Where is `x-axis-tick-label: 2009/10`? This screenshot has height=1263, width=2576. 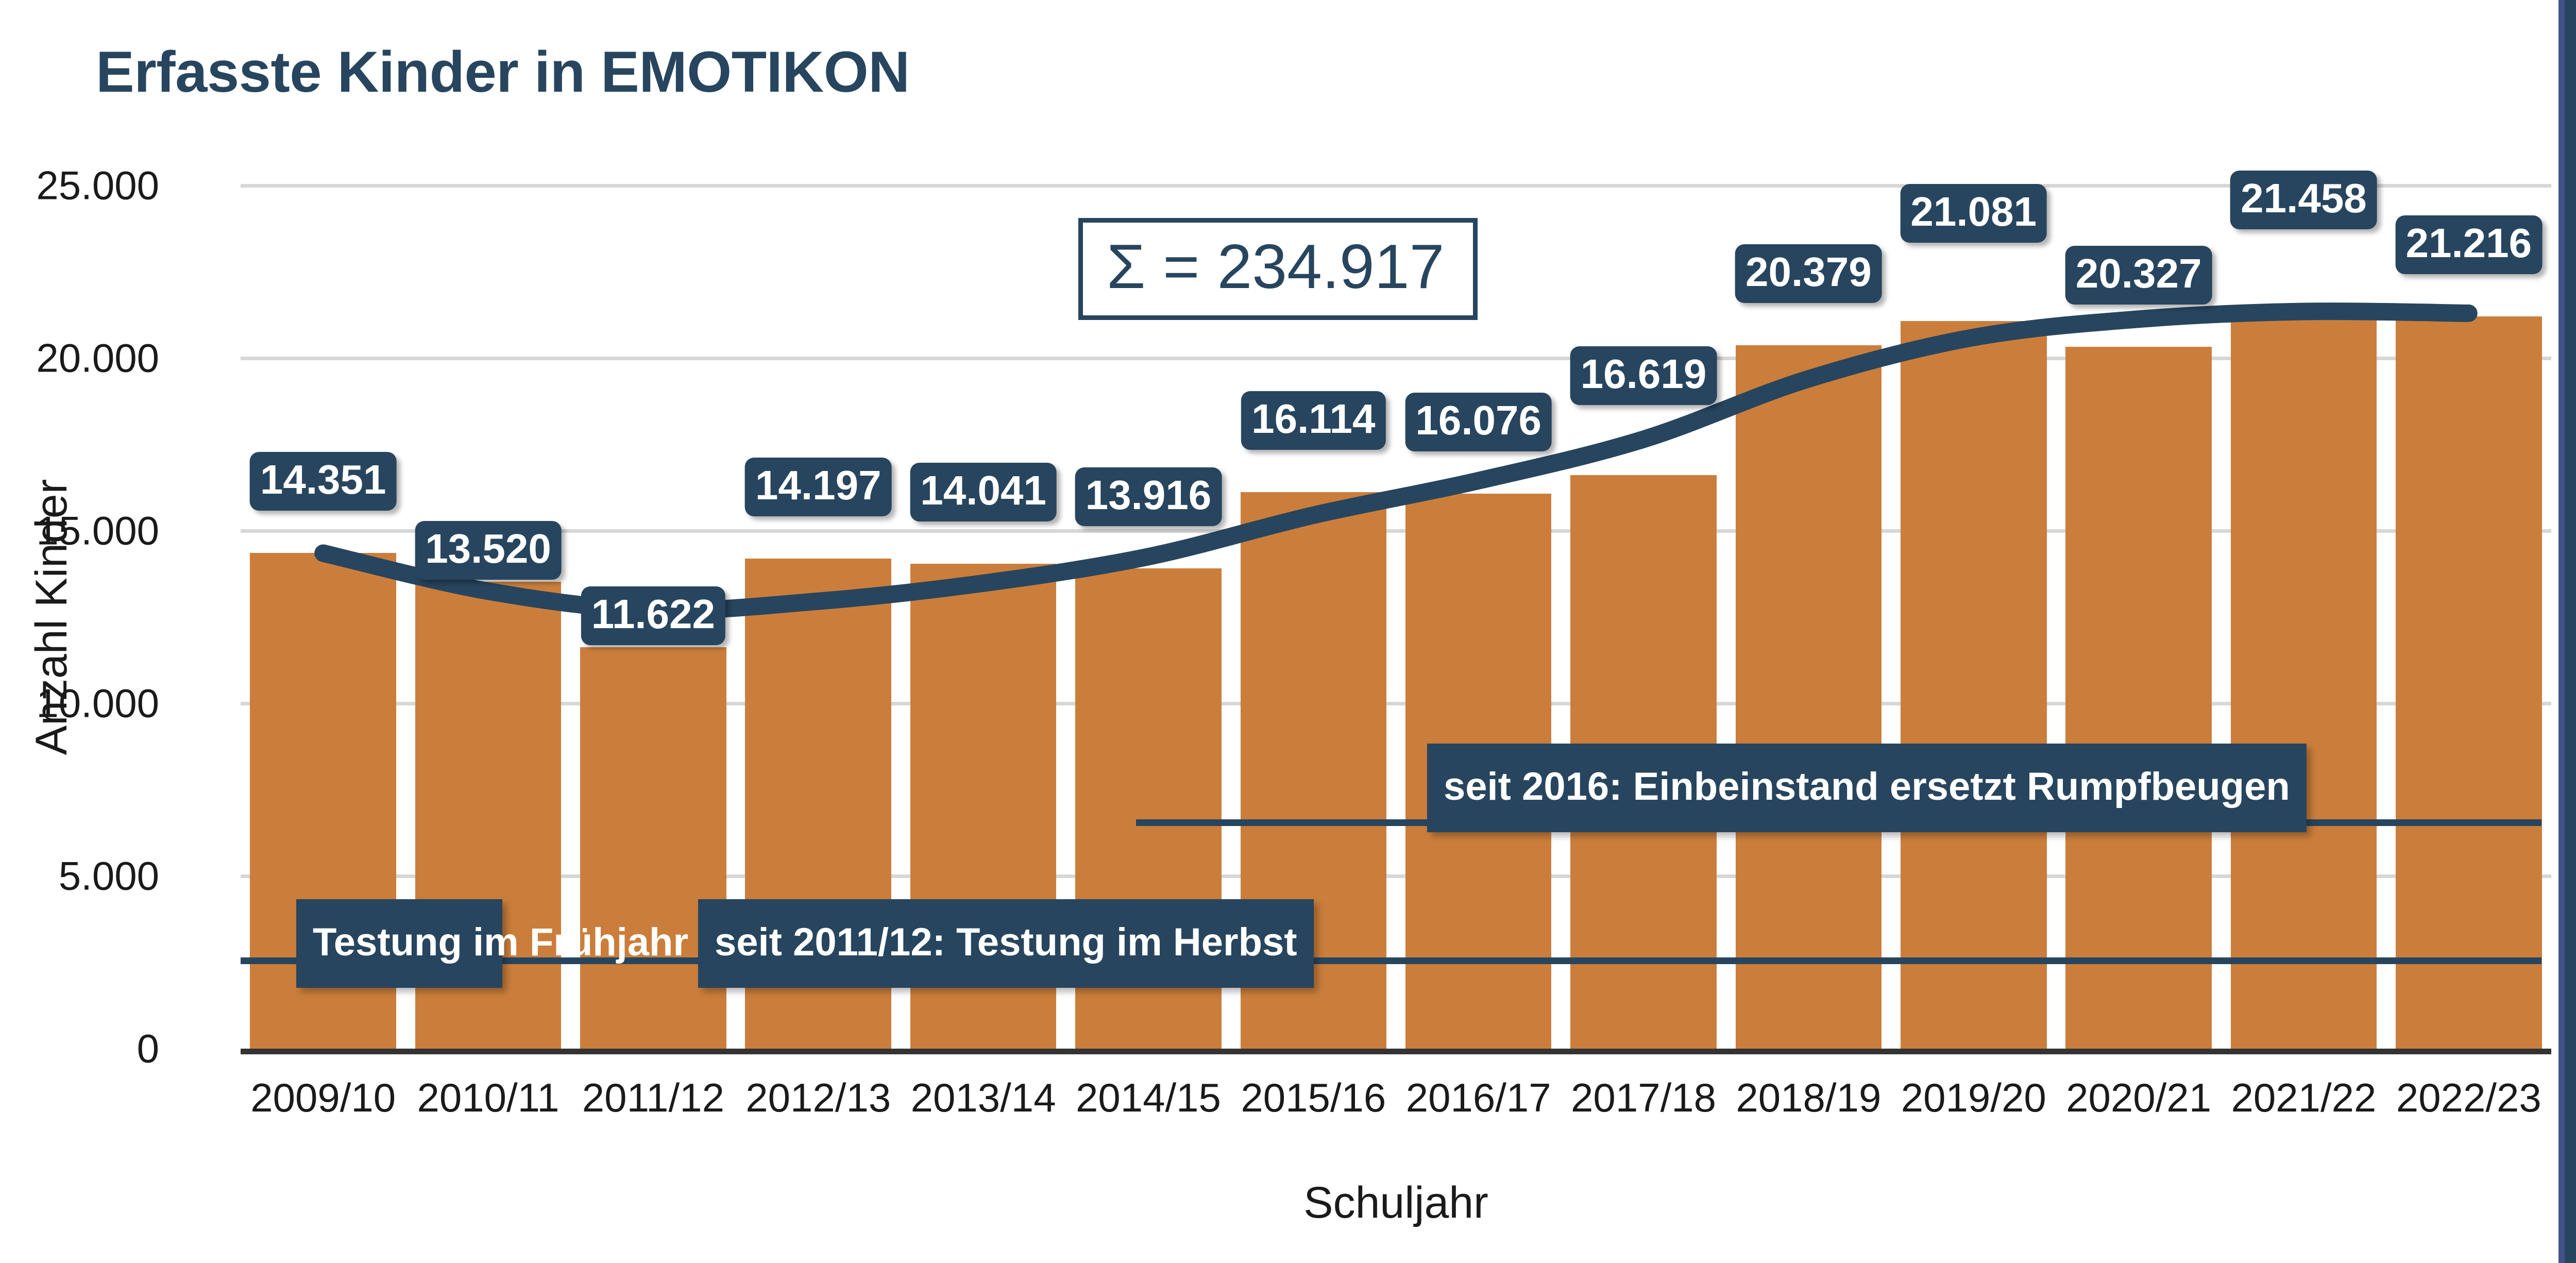 x-axis-tick-label: 2009/10 is located at coordinates (323, 1097).